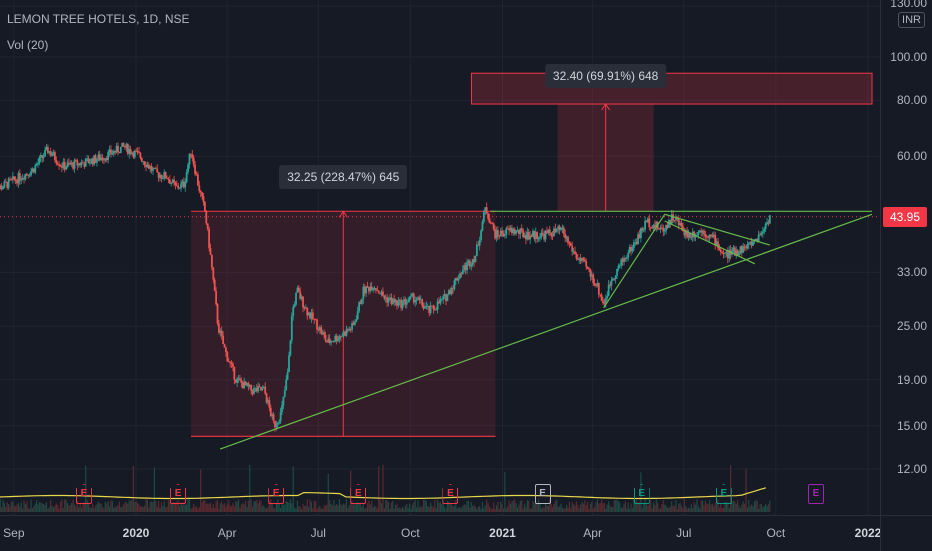  Describe the element at coordinates (906, 533) in the screenshot. I see `axis-corner` at that location.